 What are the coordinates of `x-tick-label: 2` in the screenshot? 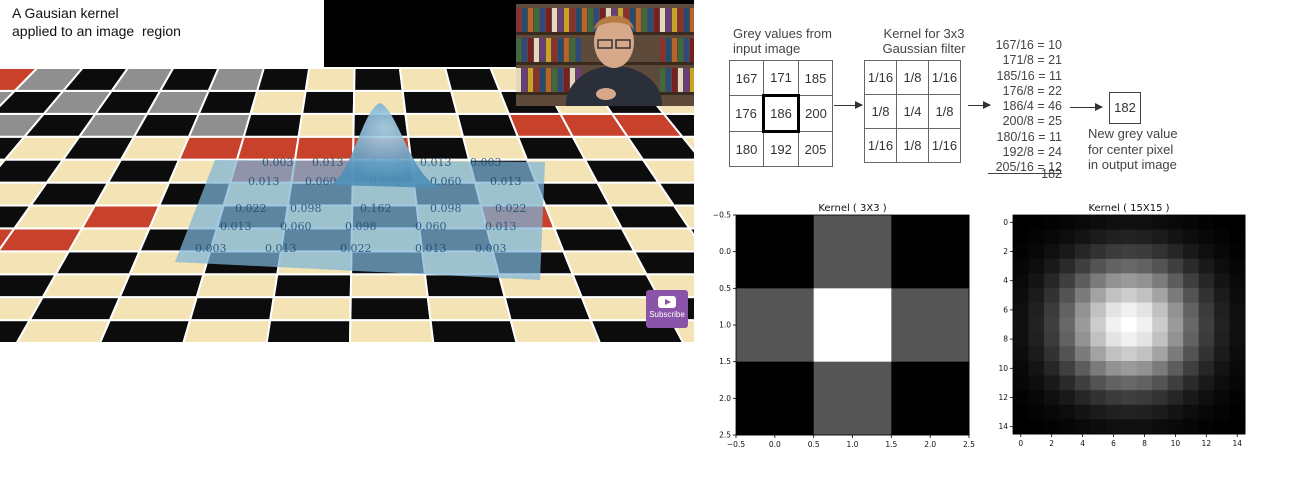 It's located at (1051, 443).